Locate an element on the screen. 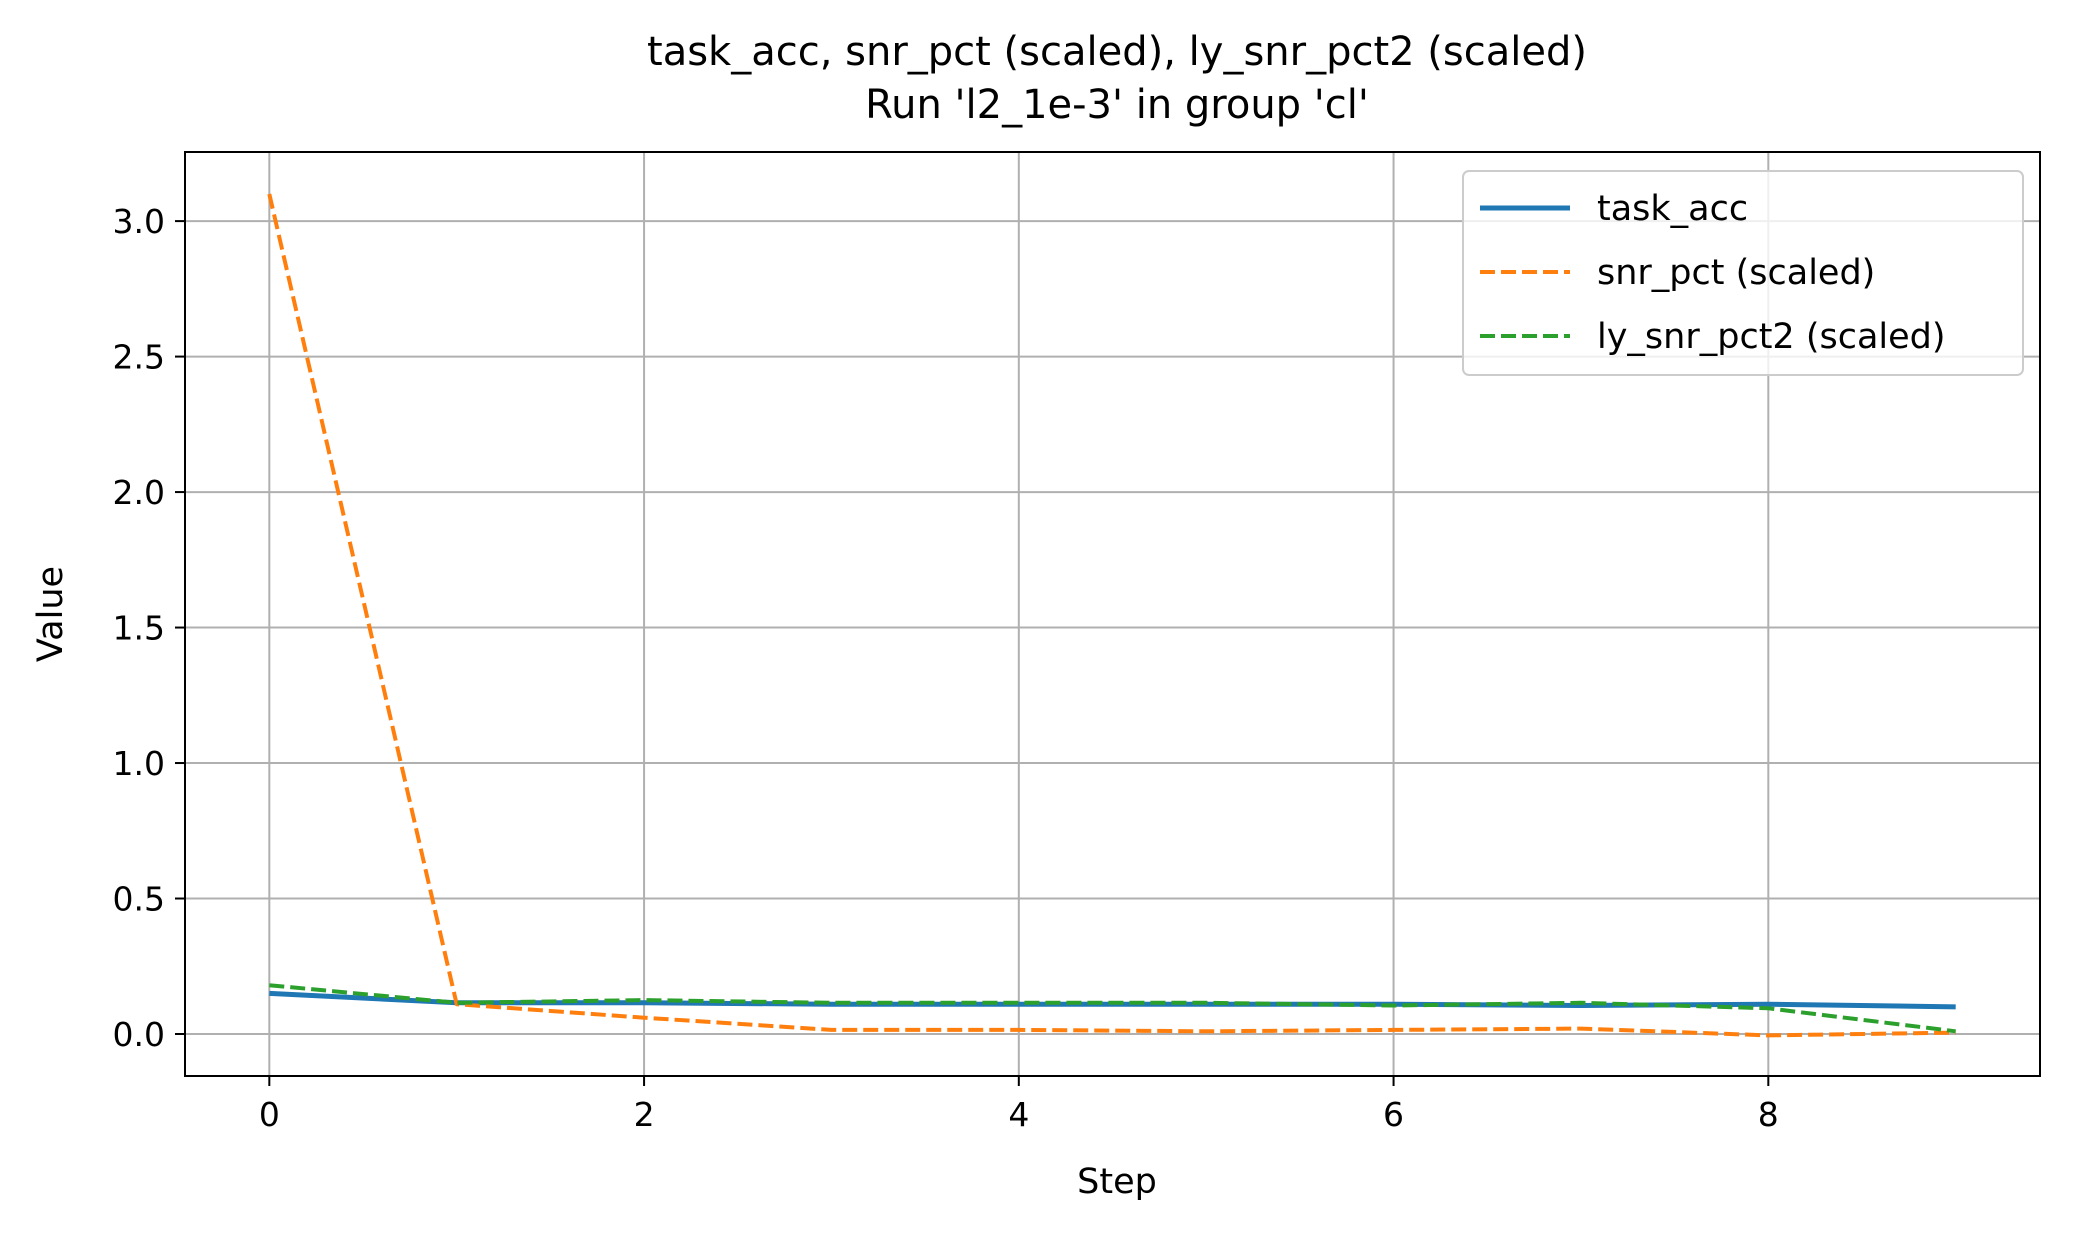  legend-label-snr-pct: snr_pct (scaled) is located at coordinates (1736, 273).